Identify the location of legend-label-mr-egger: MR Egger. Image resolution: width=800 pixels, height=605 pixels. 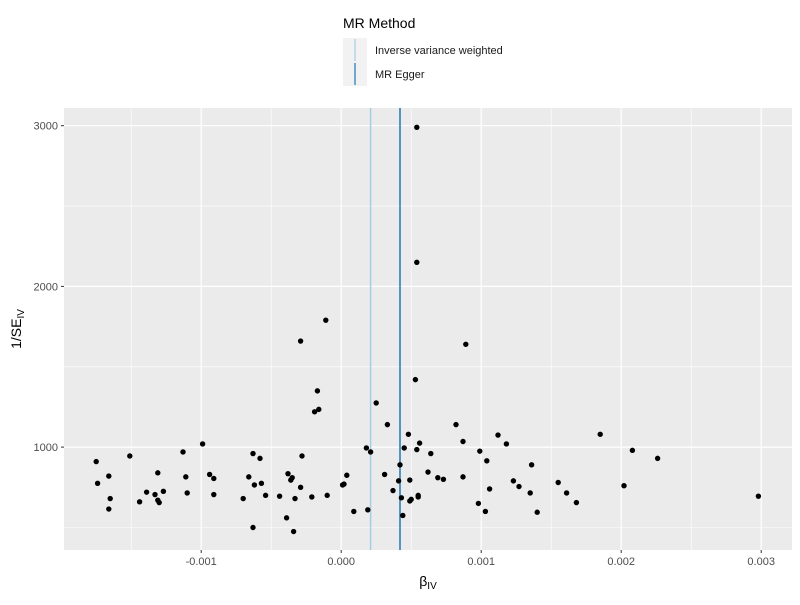
(400, 75).